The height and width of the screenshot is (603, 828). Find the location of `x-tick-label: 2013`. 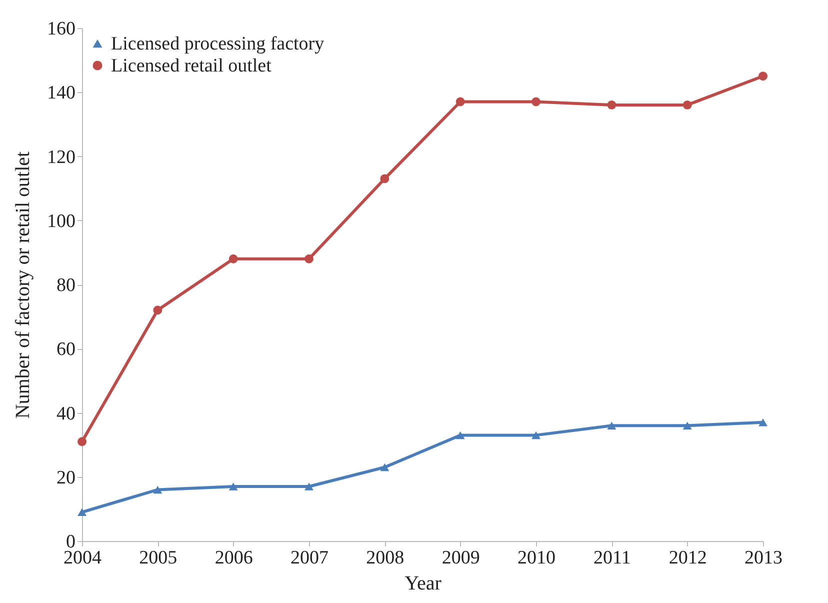

x-tick-label: 2013 is located at coordinates (763, 558).